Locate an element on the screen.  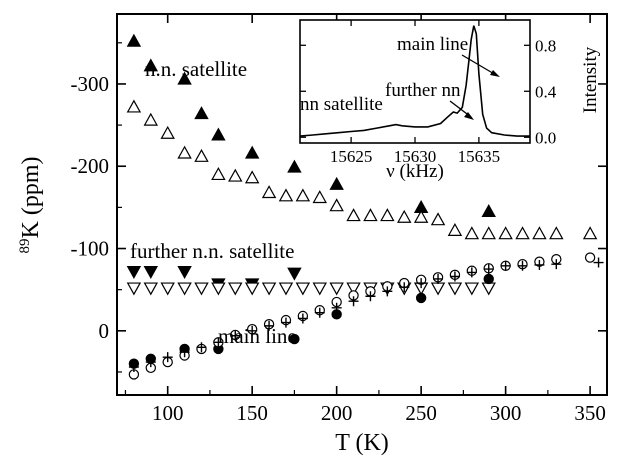
inset-background is located at coordinates (415, 81).